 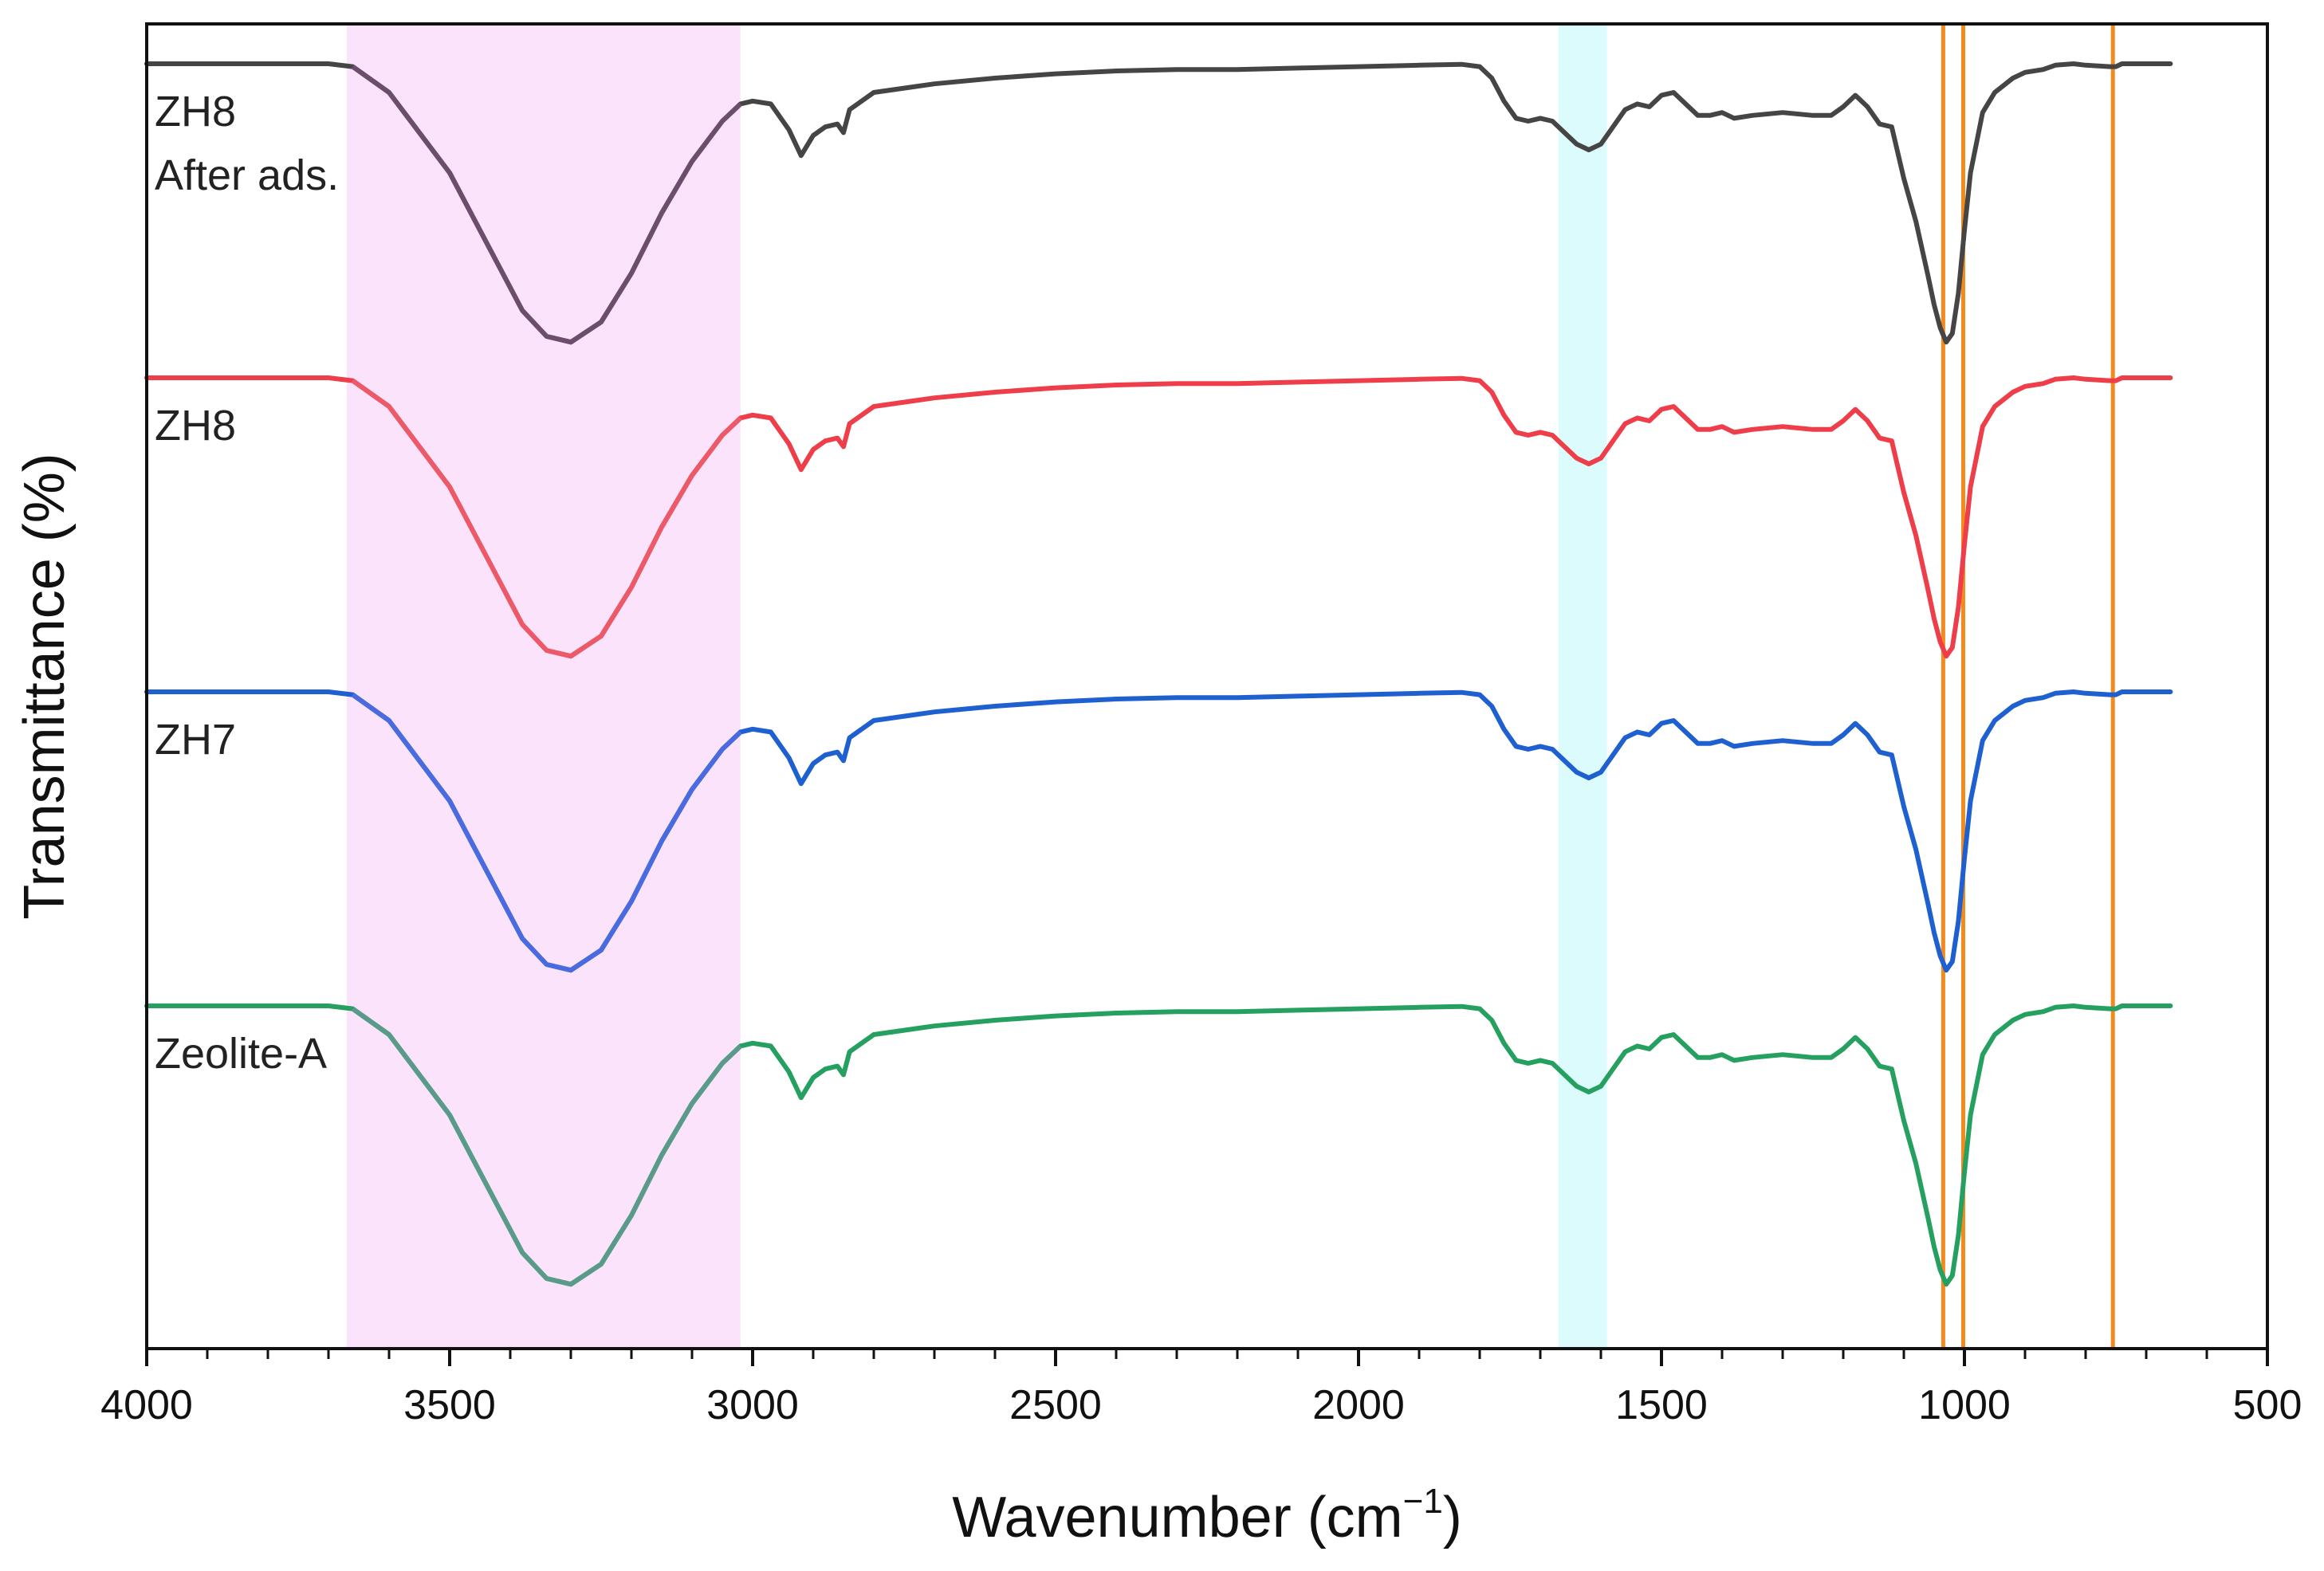 What do you see at coordinates (195, 740) in the screenshot?
I see `series-label-3-line-1: ZH7` at bounding box center [195, 740].